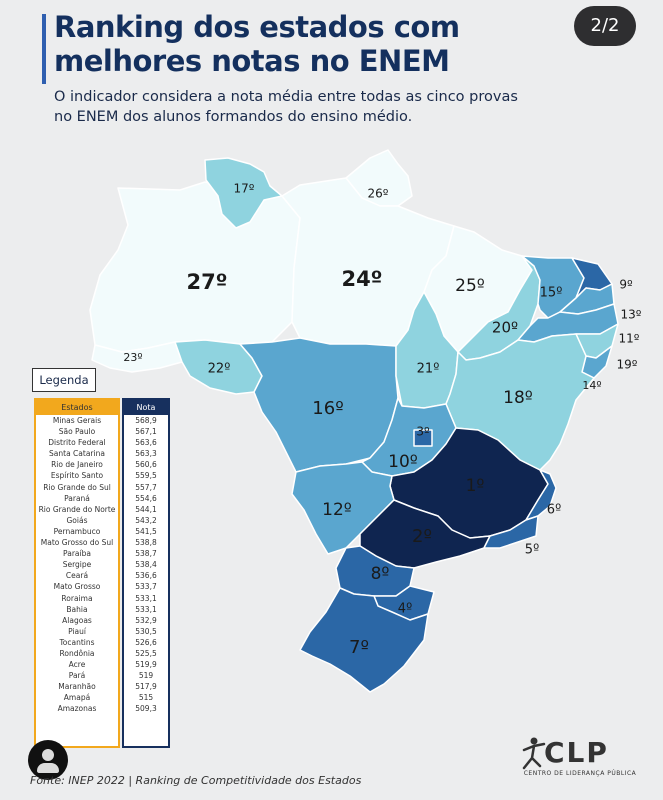 The width and height of the screenshot is (663, 800). What do you see at coordinates (77, 487) in the screenshot?
I see `legend-state-cell: Rio Grande do Sul` at bounding box center [77, 487].